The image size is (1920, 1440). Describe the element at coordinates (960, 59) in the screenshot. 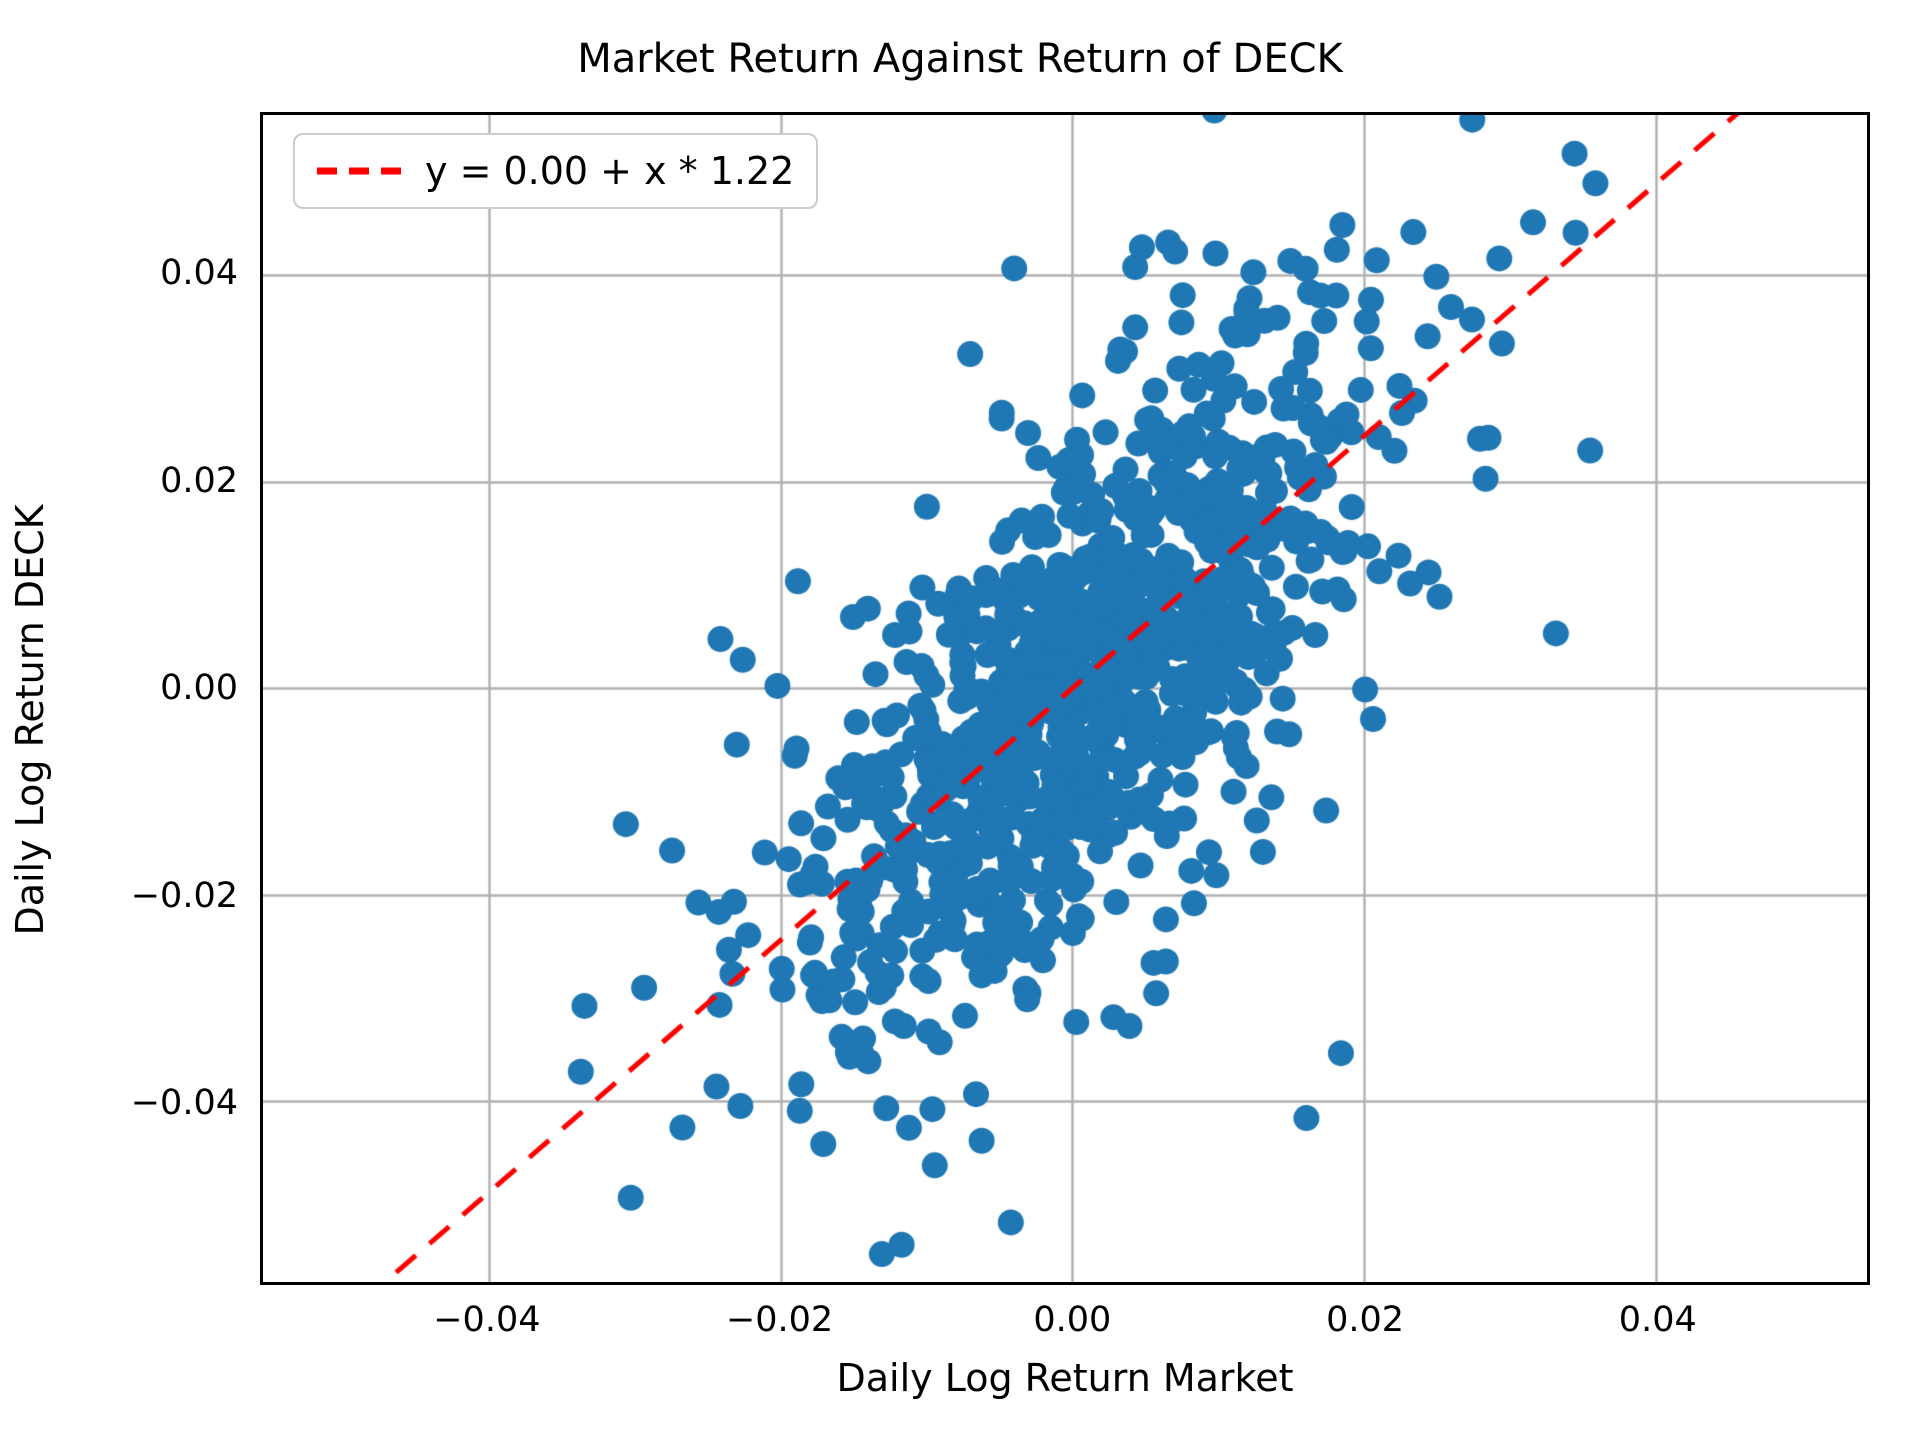

I see `page-title: Market Return Against Return of DECK` at that location.